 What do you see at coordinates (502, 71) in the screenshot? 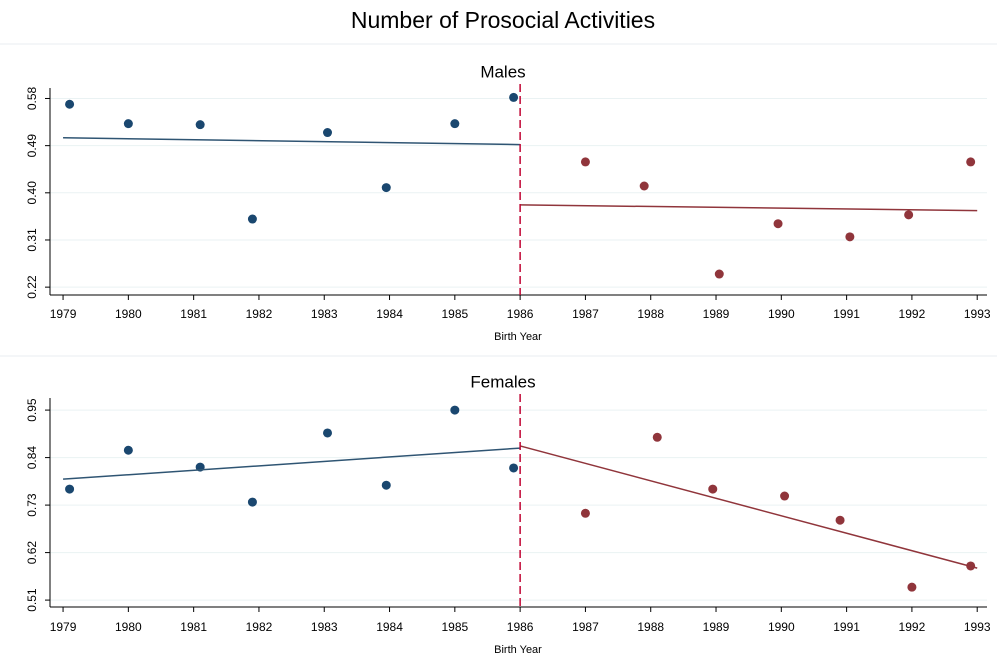
I see `panel-title: Males` at bounding box center [502, 71].